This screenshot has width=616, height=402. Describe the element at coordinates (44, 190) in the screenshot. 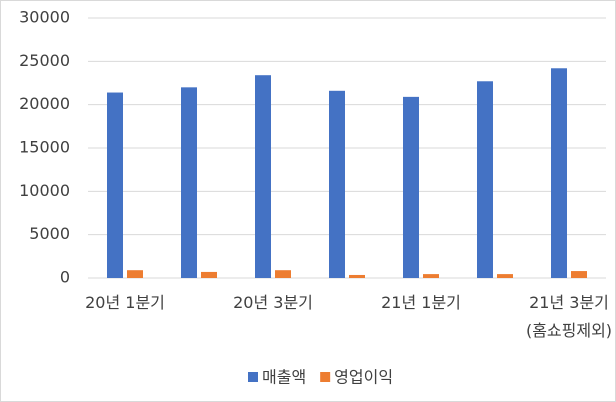

I see `y-tick-label: 10000` at that location.